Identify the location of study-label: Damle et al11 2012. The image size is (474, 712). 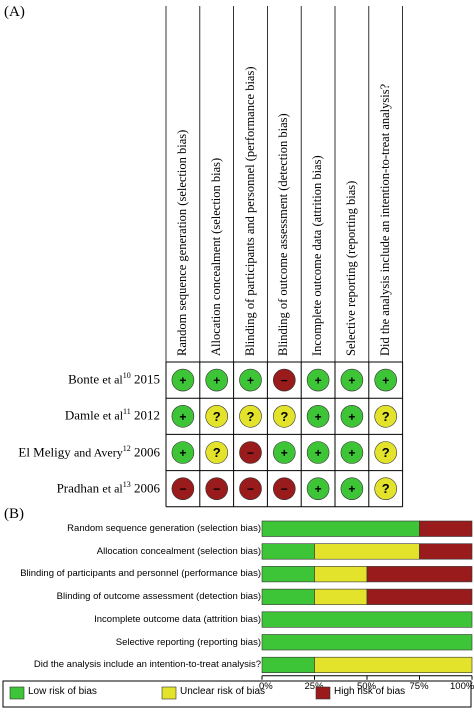
(112, 415).